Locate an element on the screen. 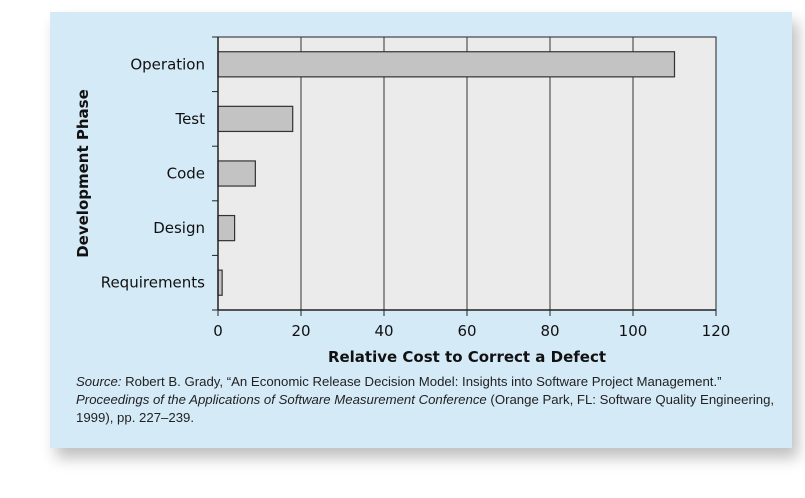 This screenshot has height=498, width=805. x-tick-label: 80 is located at coordinates (549, 331).